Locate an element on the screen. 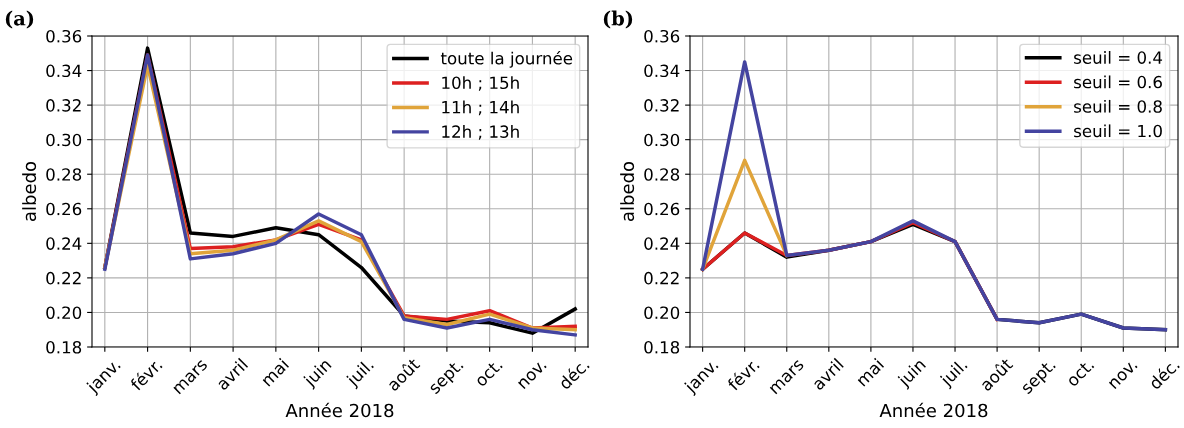 The image size is (1184, 428). x-tick-label: juil. is located at coordinates (954, 373).